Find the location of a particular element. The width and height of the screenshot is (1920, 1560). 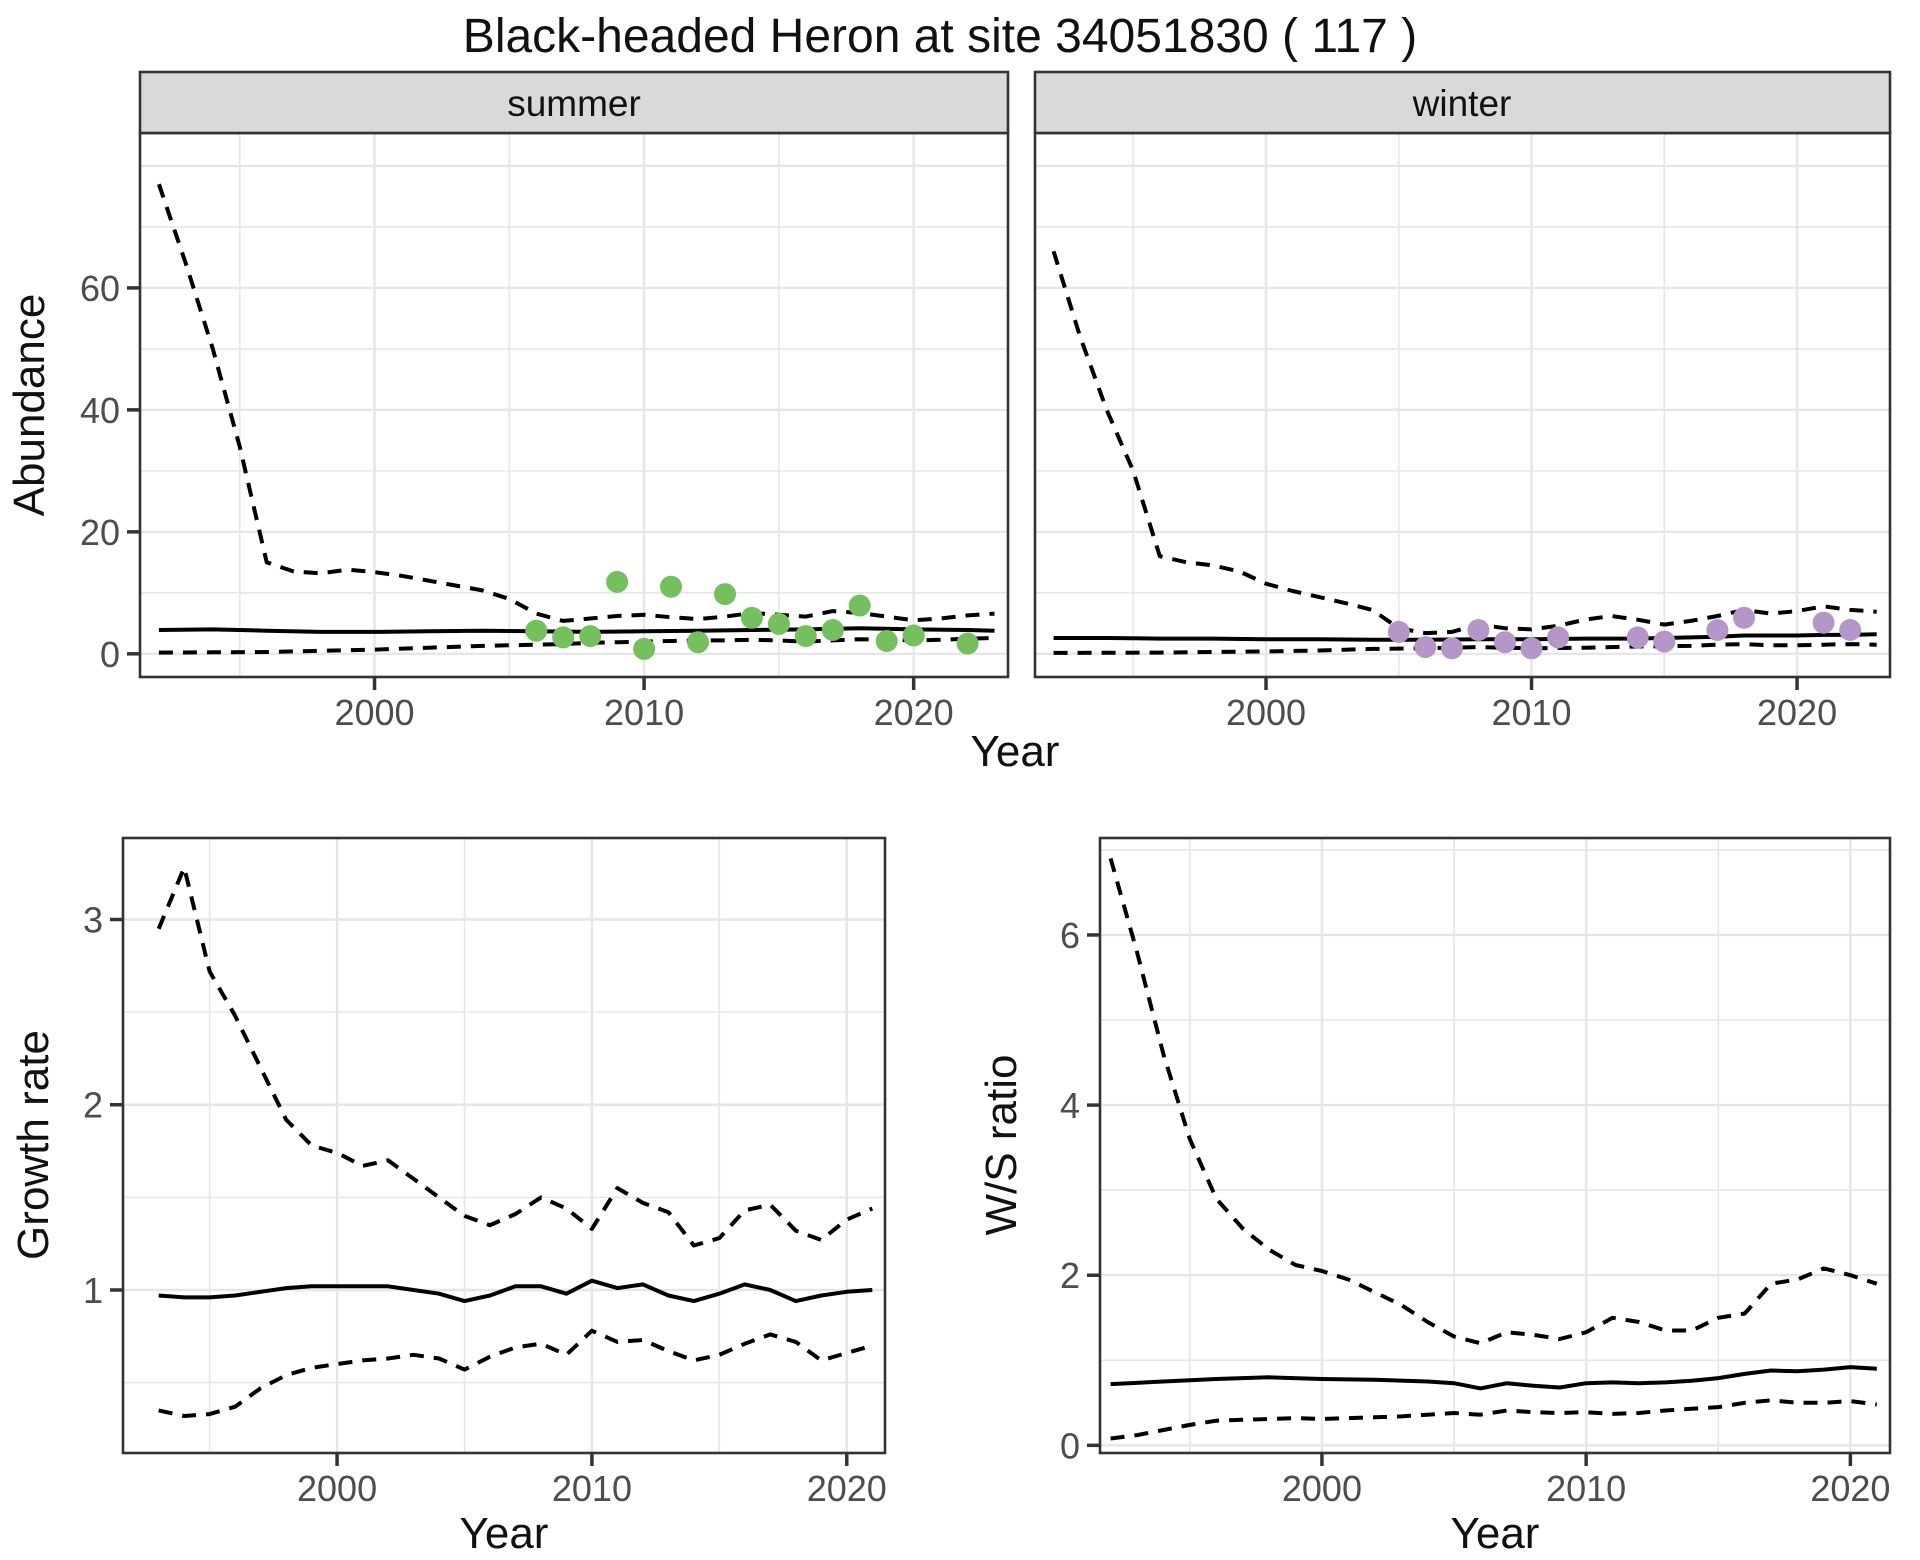

y-tick-label: 3 is located at coordinates (93, 920).